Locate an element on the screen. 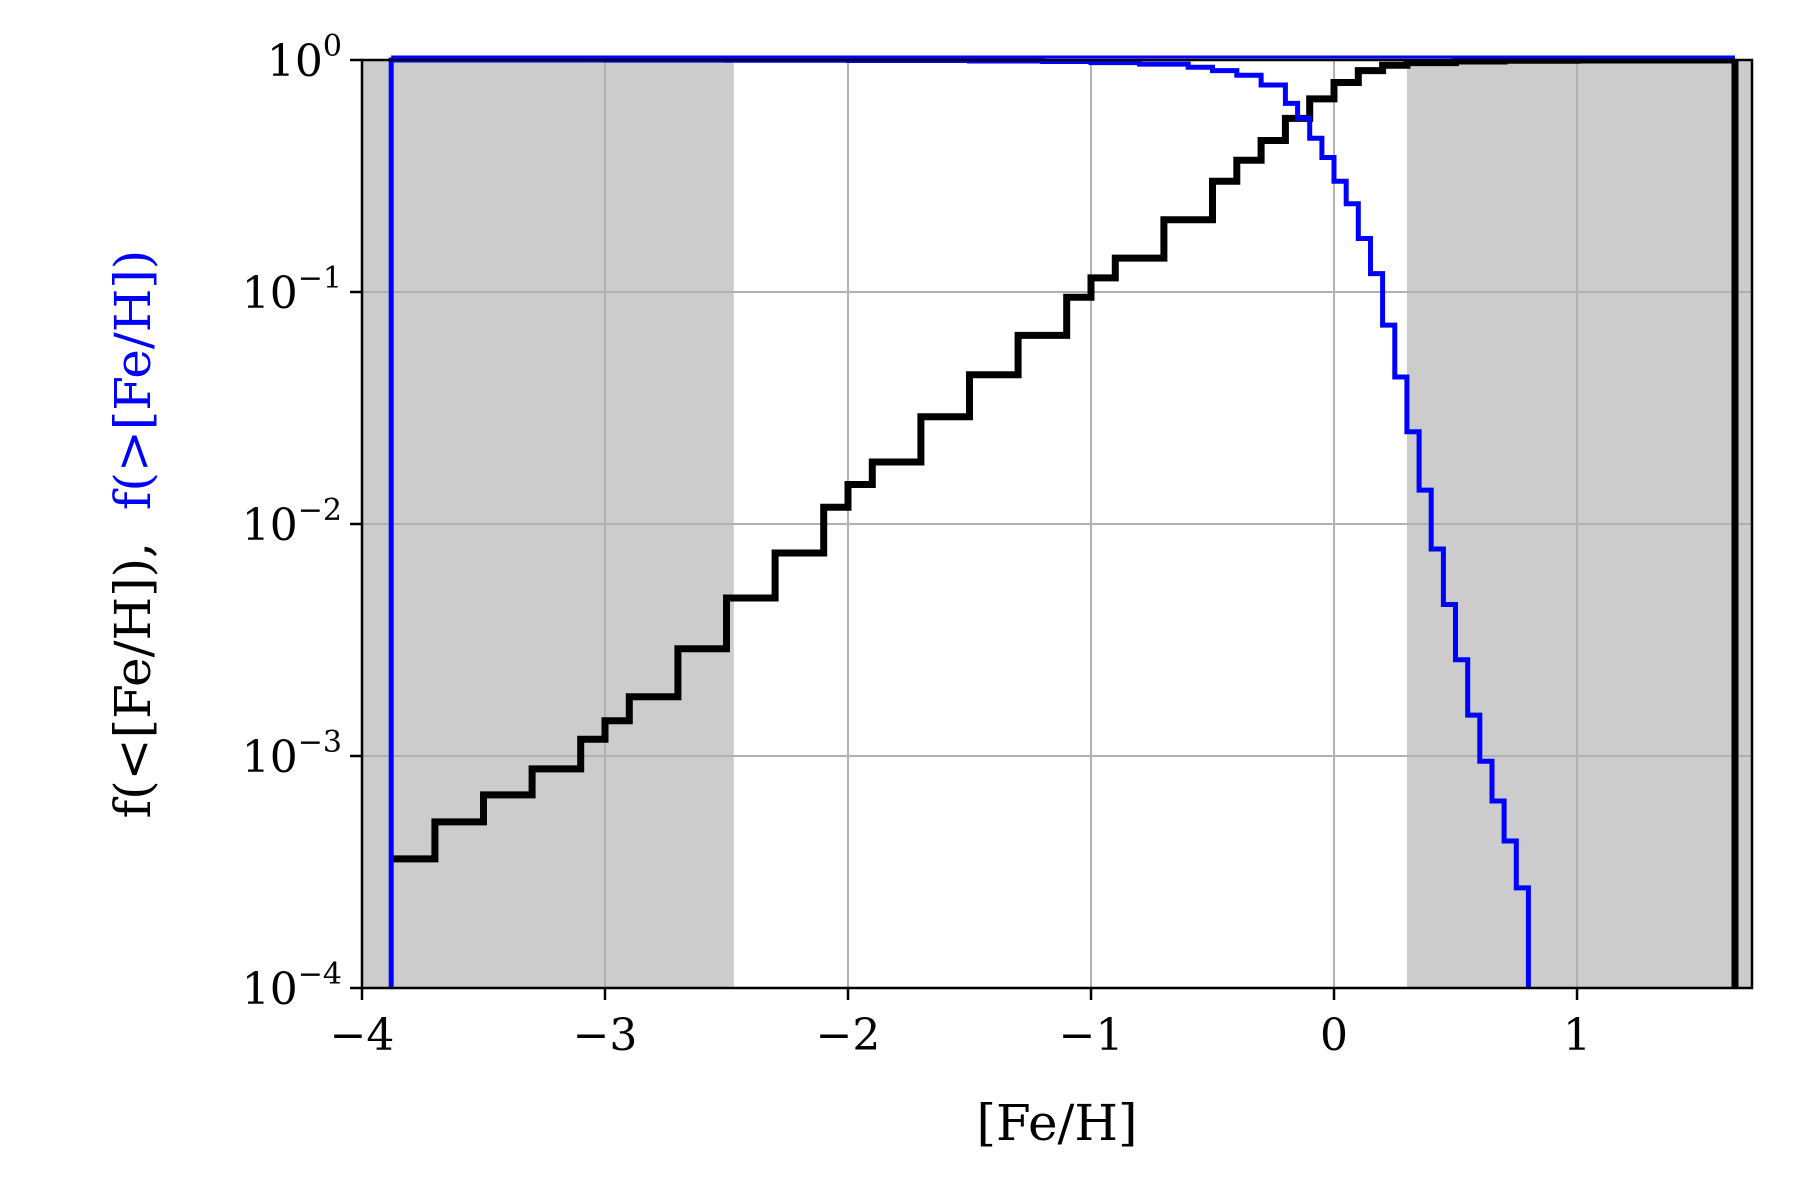 The image size is (1800, 1200). x-tick-label: −2 is located at coordinates (848, 1035).